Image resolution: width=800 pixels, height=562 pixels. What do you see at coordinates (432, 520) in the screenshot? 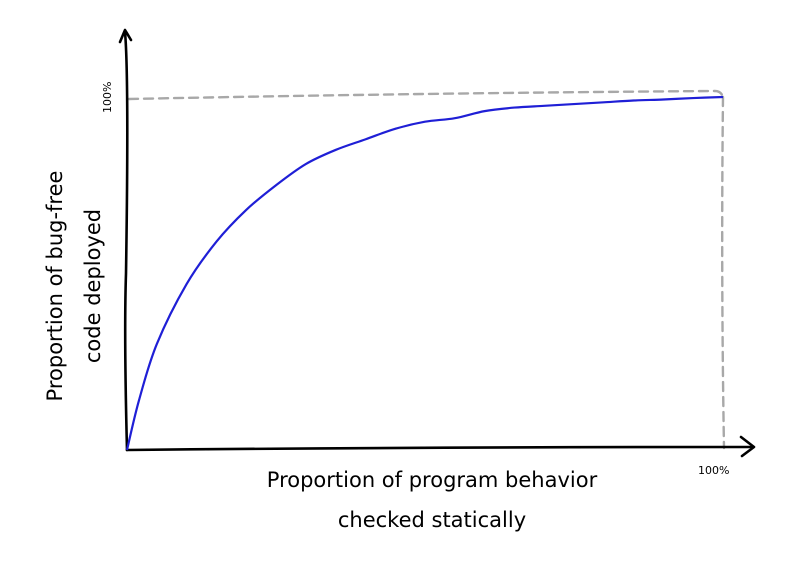
I see `x-axis-label-line-2: checked statically` at bounding box center [432, 520].